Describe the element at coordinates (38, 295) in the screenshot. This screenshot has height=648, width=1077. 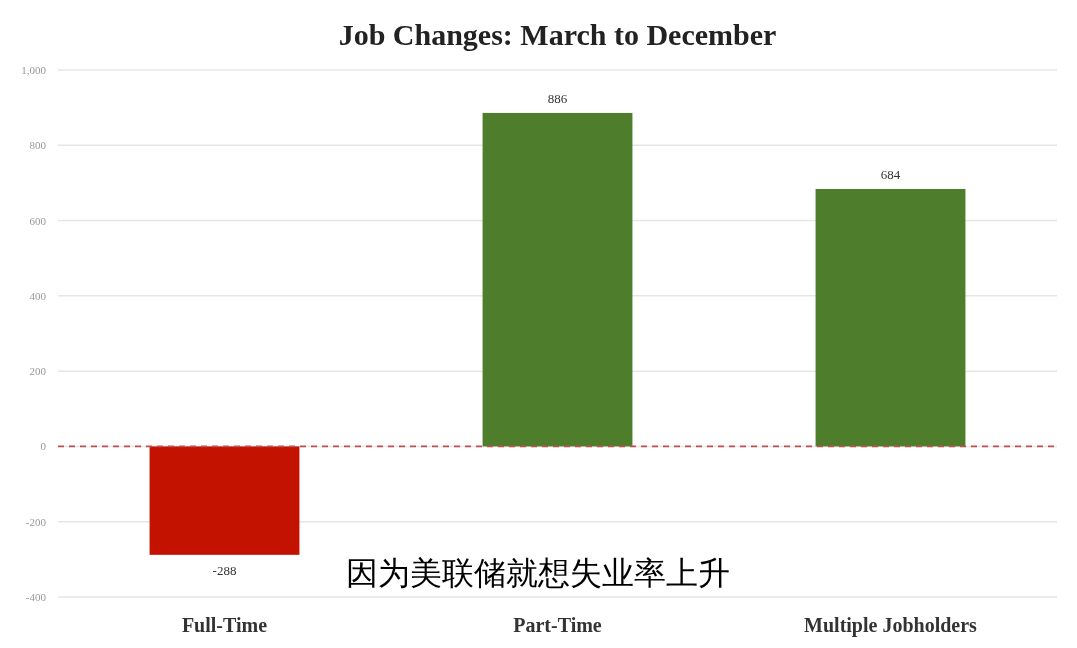
I see `y-tick-label: 400` at that location.